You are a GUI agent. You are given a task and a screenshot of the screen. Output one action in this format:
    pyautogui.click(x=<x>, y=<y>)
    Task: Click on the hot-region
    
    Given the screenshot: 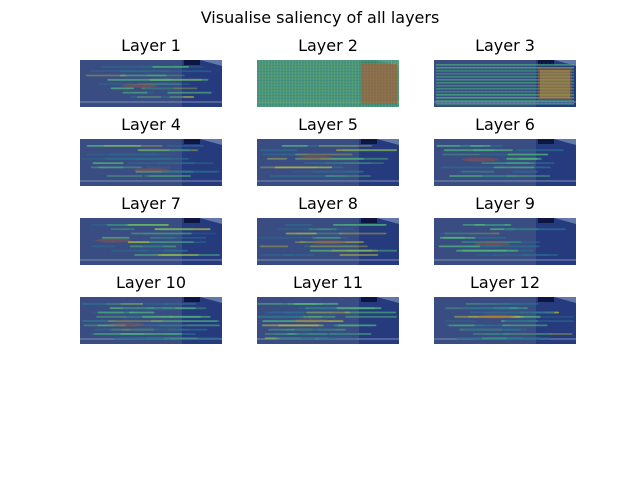 What is the action you would take?
    pyautogui.click(x=379, y=84)
    